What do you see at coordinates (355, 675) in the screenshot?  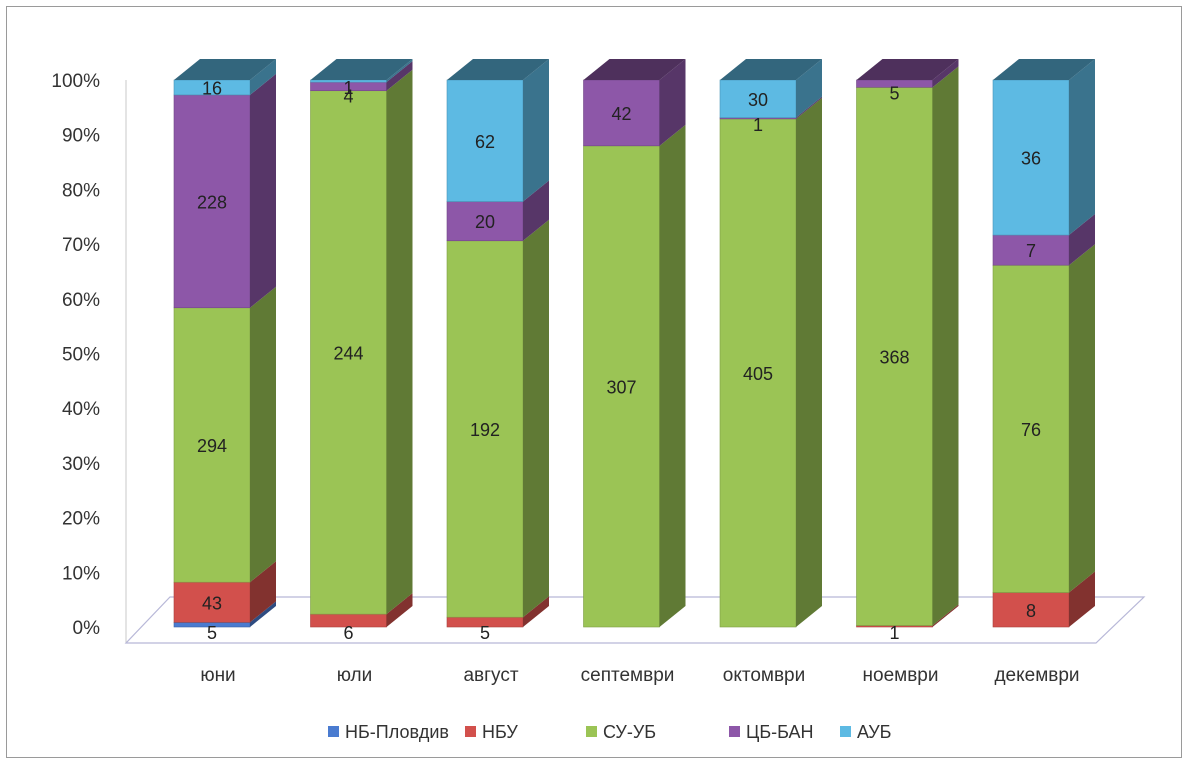 I see `category-label: юли` at bounding box center [355, 675].